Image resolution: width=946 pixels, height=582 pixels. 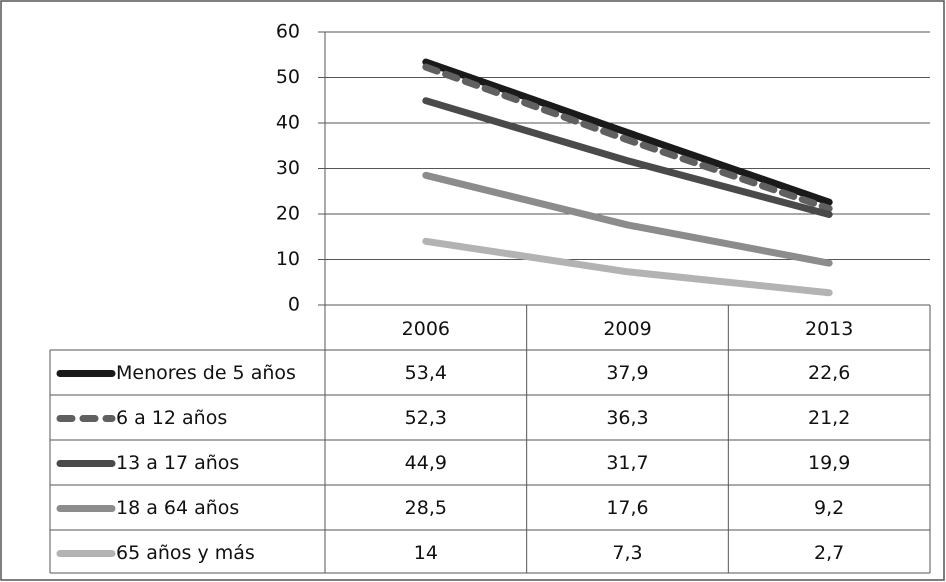 What do you see at coordinates (288, 168) in the screenshot?
I see `y-tick-label: 30` at bounding box center [288, 168].